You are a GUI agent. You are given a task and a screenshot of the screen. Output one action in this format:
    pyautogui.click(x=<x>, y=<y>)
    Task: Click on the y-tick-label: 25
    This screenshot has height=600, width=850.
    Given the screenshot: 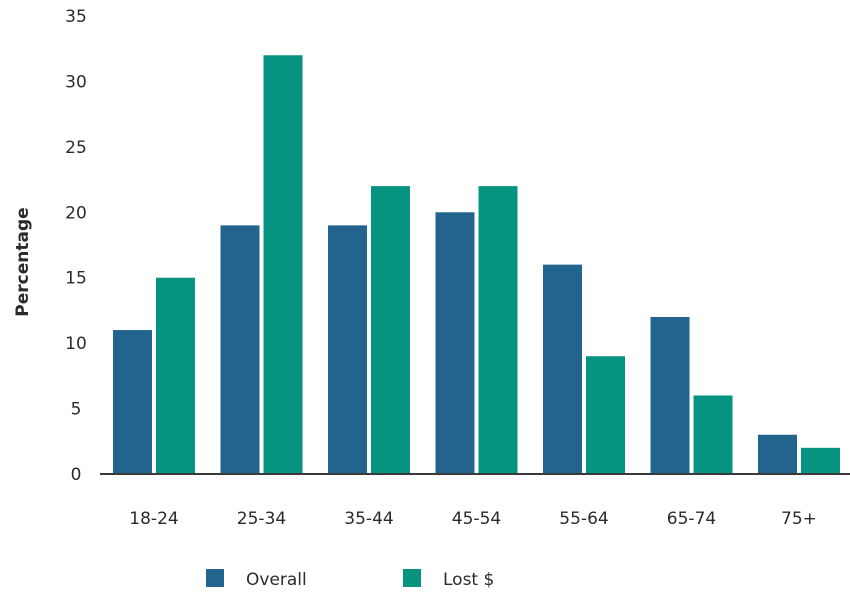 What is the action you would take?
    pyautogui.click(x=76, y=148)
    